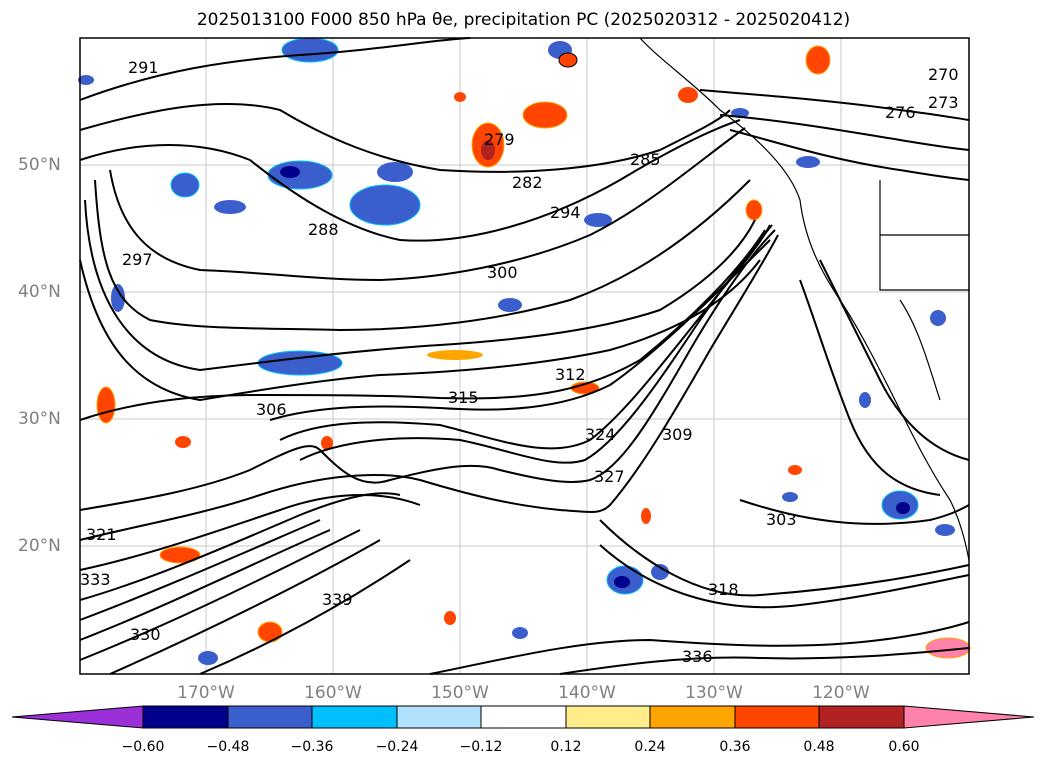 This screenshot has height=767, width=1047. I want to click on colorbar-tick-label: 0.48, so click(819, 747).